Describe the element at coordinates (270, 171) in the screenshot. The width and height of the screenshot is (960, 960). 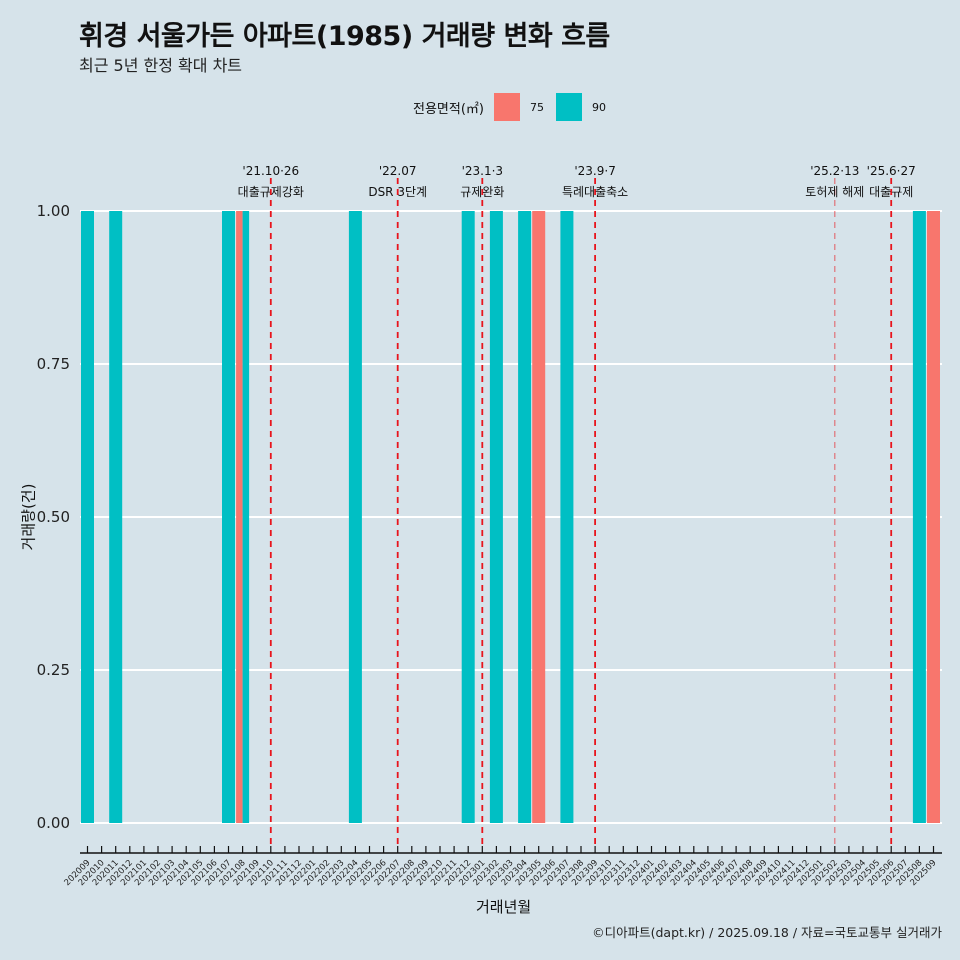
I see `event-date: '21.10·26` at that location.